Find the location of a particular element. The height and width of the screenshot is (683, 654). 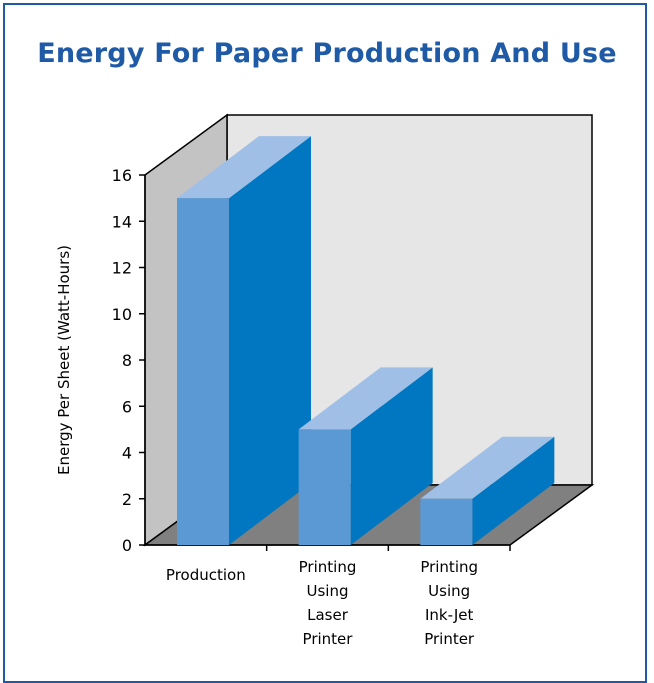

chart-title: Energy For Paper Production And Use is located at coordinates (327, 53).